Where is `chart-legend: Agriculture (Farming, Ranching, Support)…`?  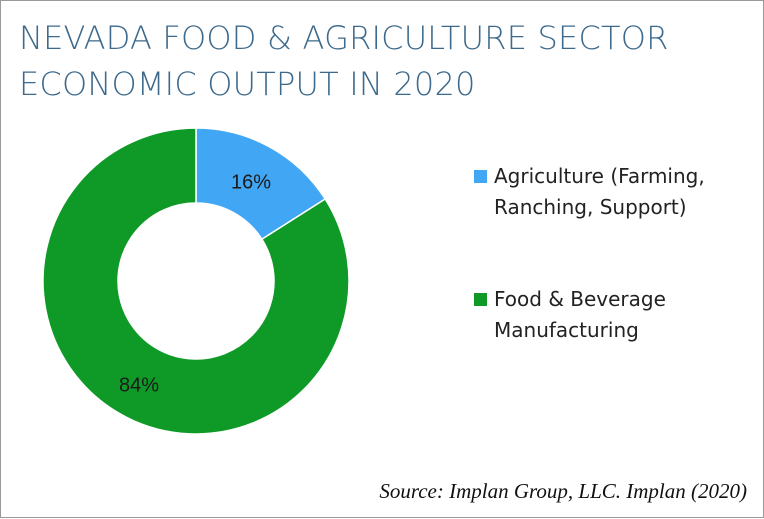
chart-legend: Agriculture (Farming, Ranching, Support)… is located at coordinates (614, 253).